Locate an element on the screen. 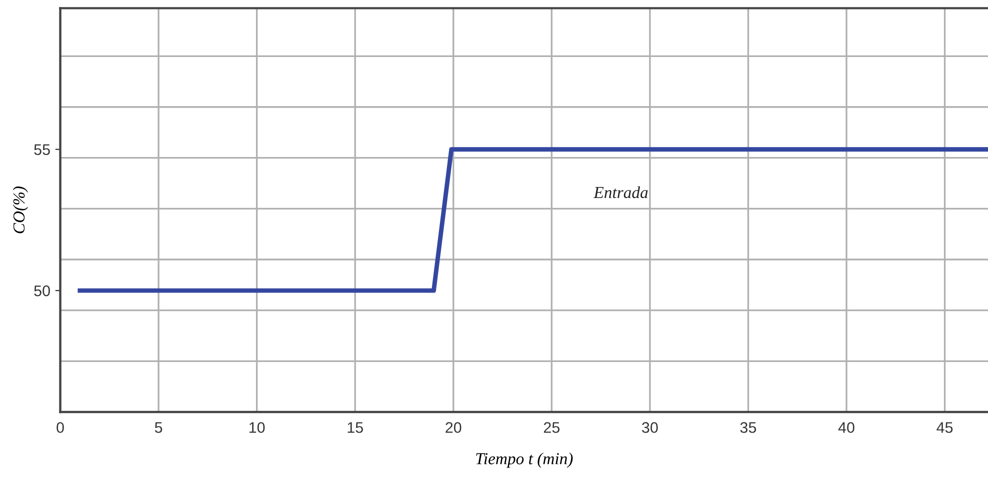 This screenshot has width=988, height=481. text: Entrada is located at coordinates (621, 192).